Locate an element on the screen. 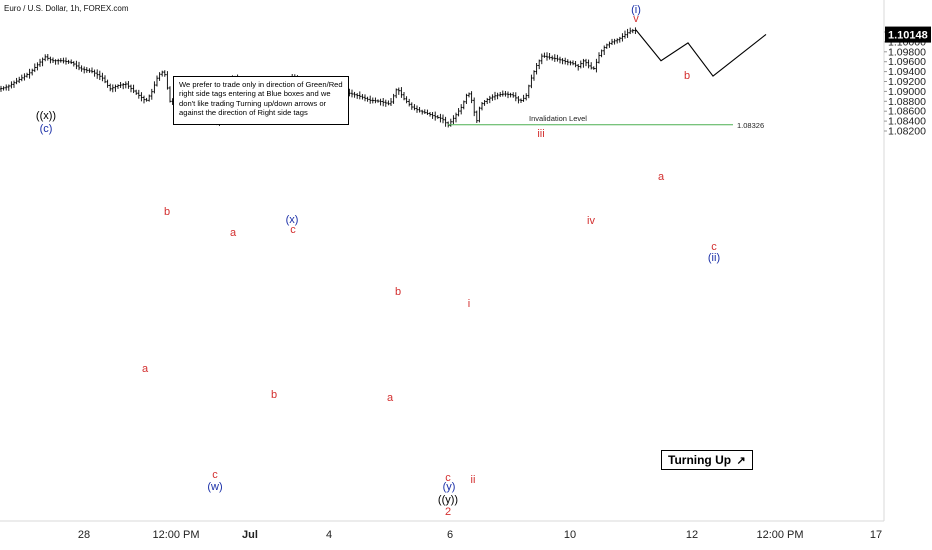  projection-line is located at coordinates (701, 53).